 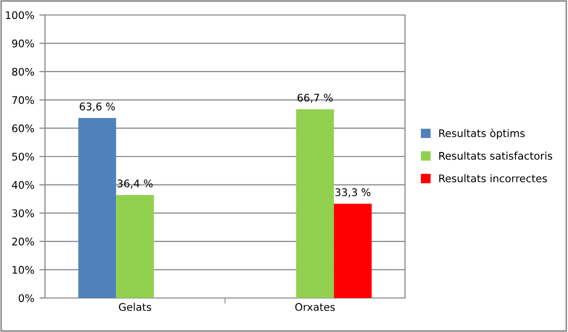 What do you see at coordinates (23, 128) in the screenshot?
I see `y-tick-label: 60%` at bounding box center [23, 128].